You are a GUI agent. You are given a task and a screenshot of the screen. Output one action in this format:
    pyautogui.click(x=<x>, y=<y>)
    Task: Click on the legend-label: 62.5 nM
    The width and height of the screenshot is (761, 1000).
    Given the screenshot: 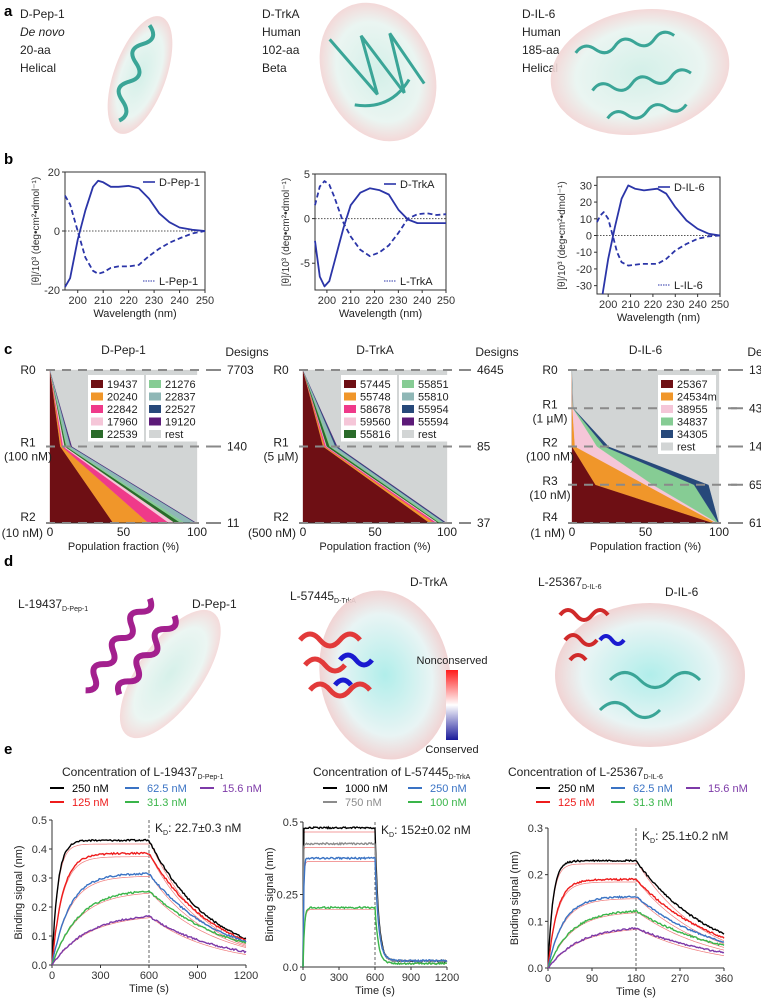 What is the action you would take?
    pyautogui.click(x=167, y=789)
    